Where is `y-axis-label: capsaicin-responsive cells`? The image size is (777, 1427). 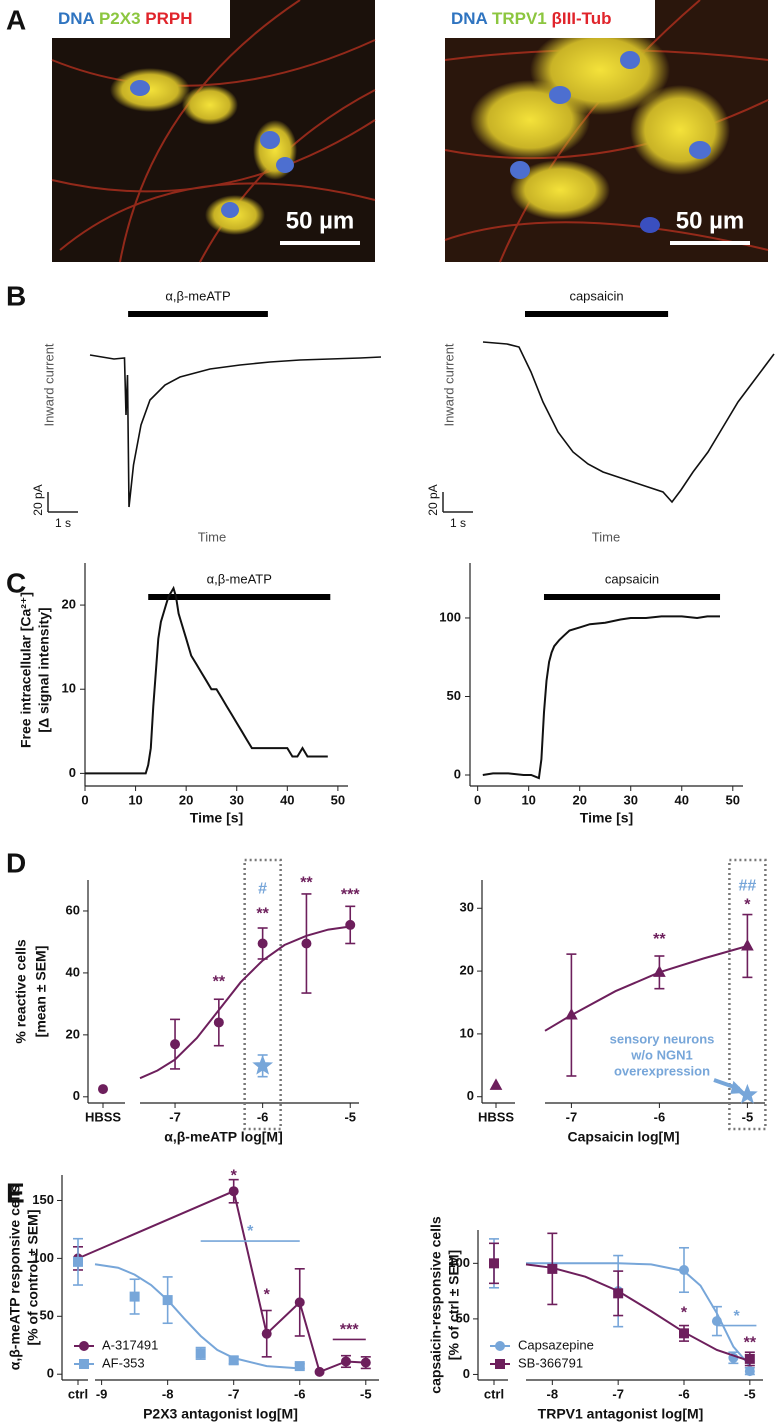
y-axis-label: capsaicin-responsive cells is located at coordinates (436, 1305).